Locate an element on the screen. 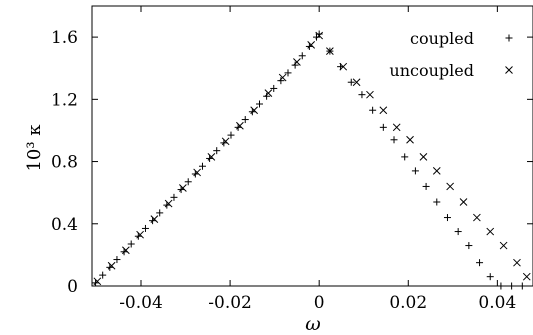  y-tick-label: 1.2 is located at coordinates (64, 100).